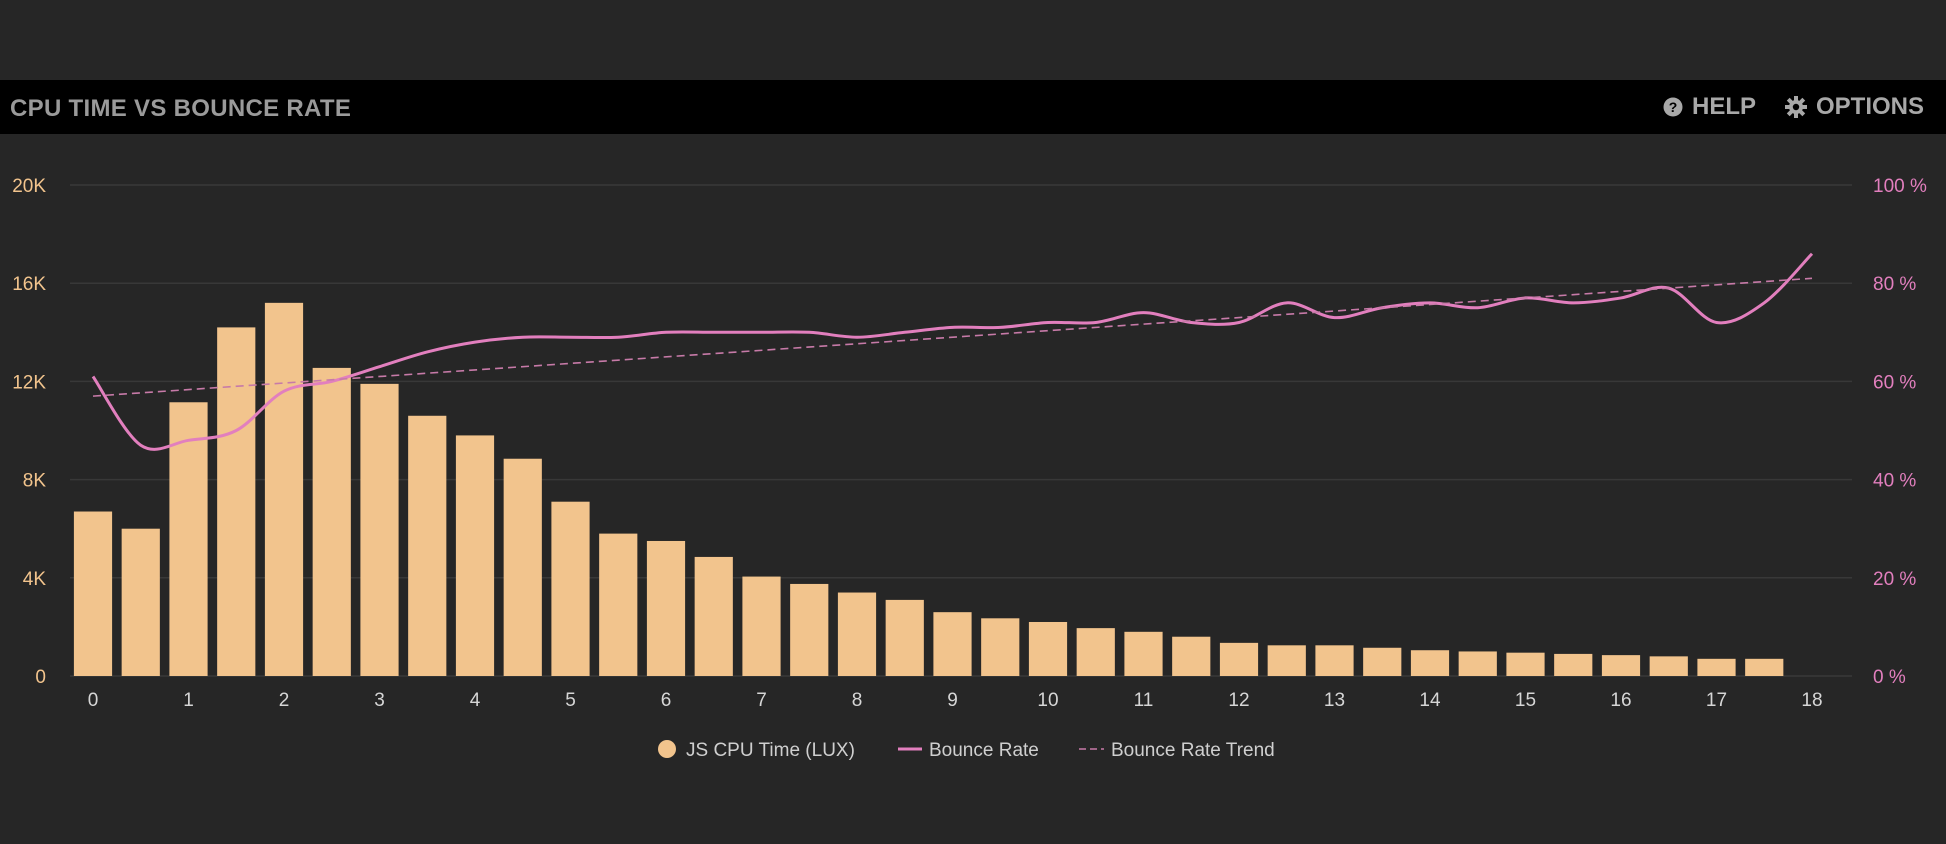  What do you see at coordinates (1724, 106) in the screenshot?
I see `help-label: HELP` at bounding box center [1724, 106].